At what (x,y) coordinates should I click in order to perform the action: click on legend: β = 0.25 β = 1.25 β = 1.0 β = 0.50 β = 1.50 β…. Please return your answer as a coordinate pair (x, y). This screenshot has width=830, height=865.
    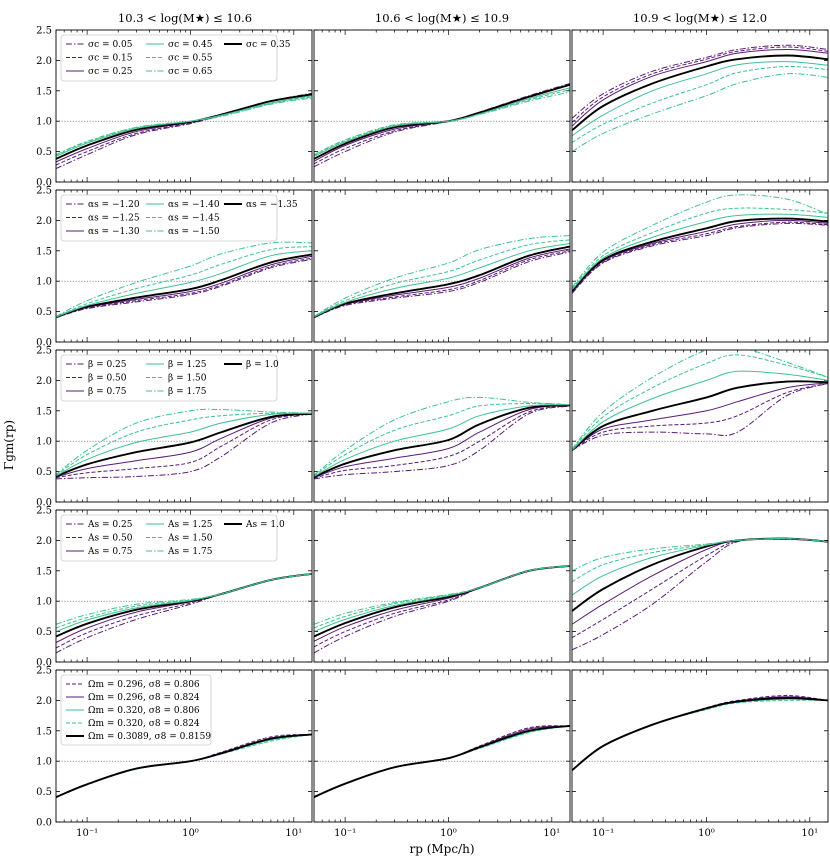
    Looking at the image, I should click on (169, 378).